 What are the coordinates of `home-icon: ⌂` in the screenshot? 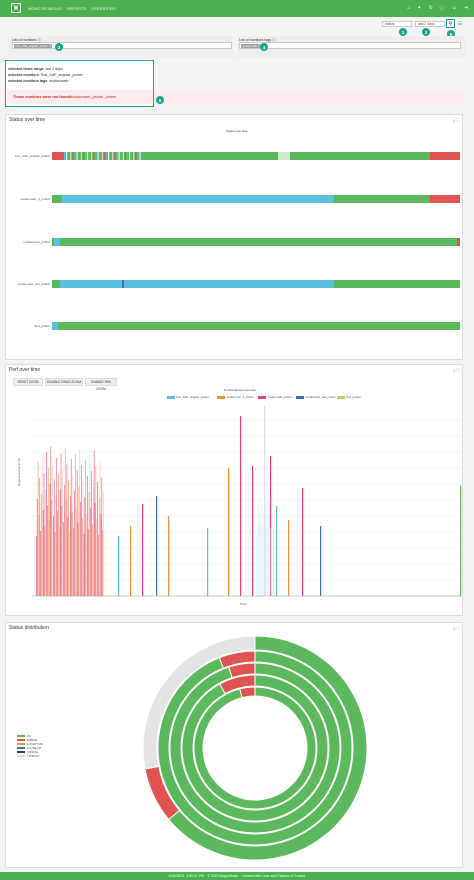 It's located at (409, 8).